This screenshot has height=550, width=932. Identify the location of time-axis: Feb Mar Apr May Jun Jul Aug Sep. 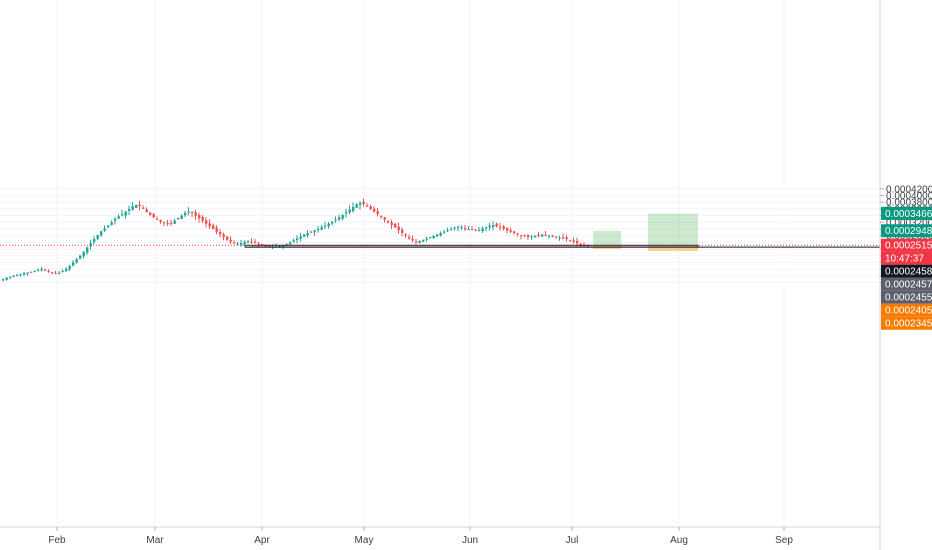
(420, 536).